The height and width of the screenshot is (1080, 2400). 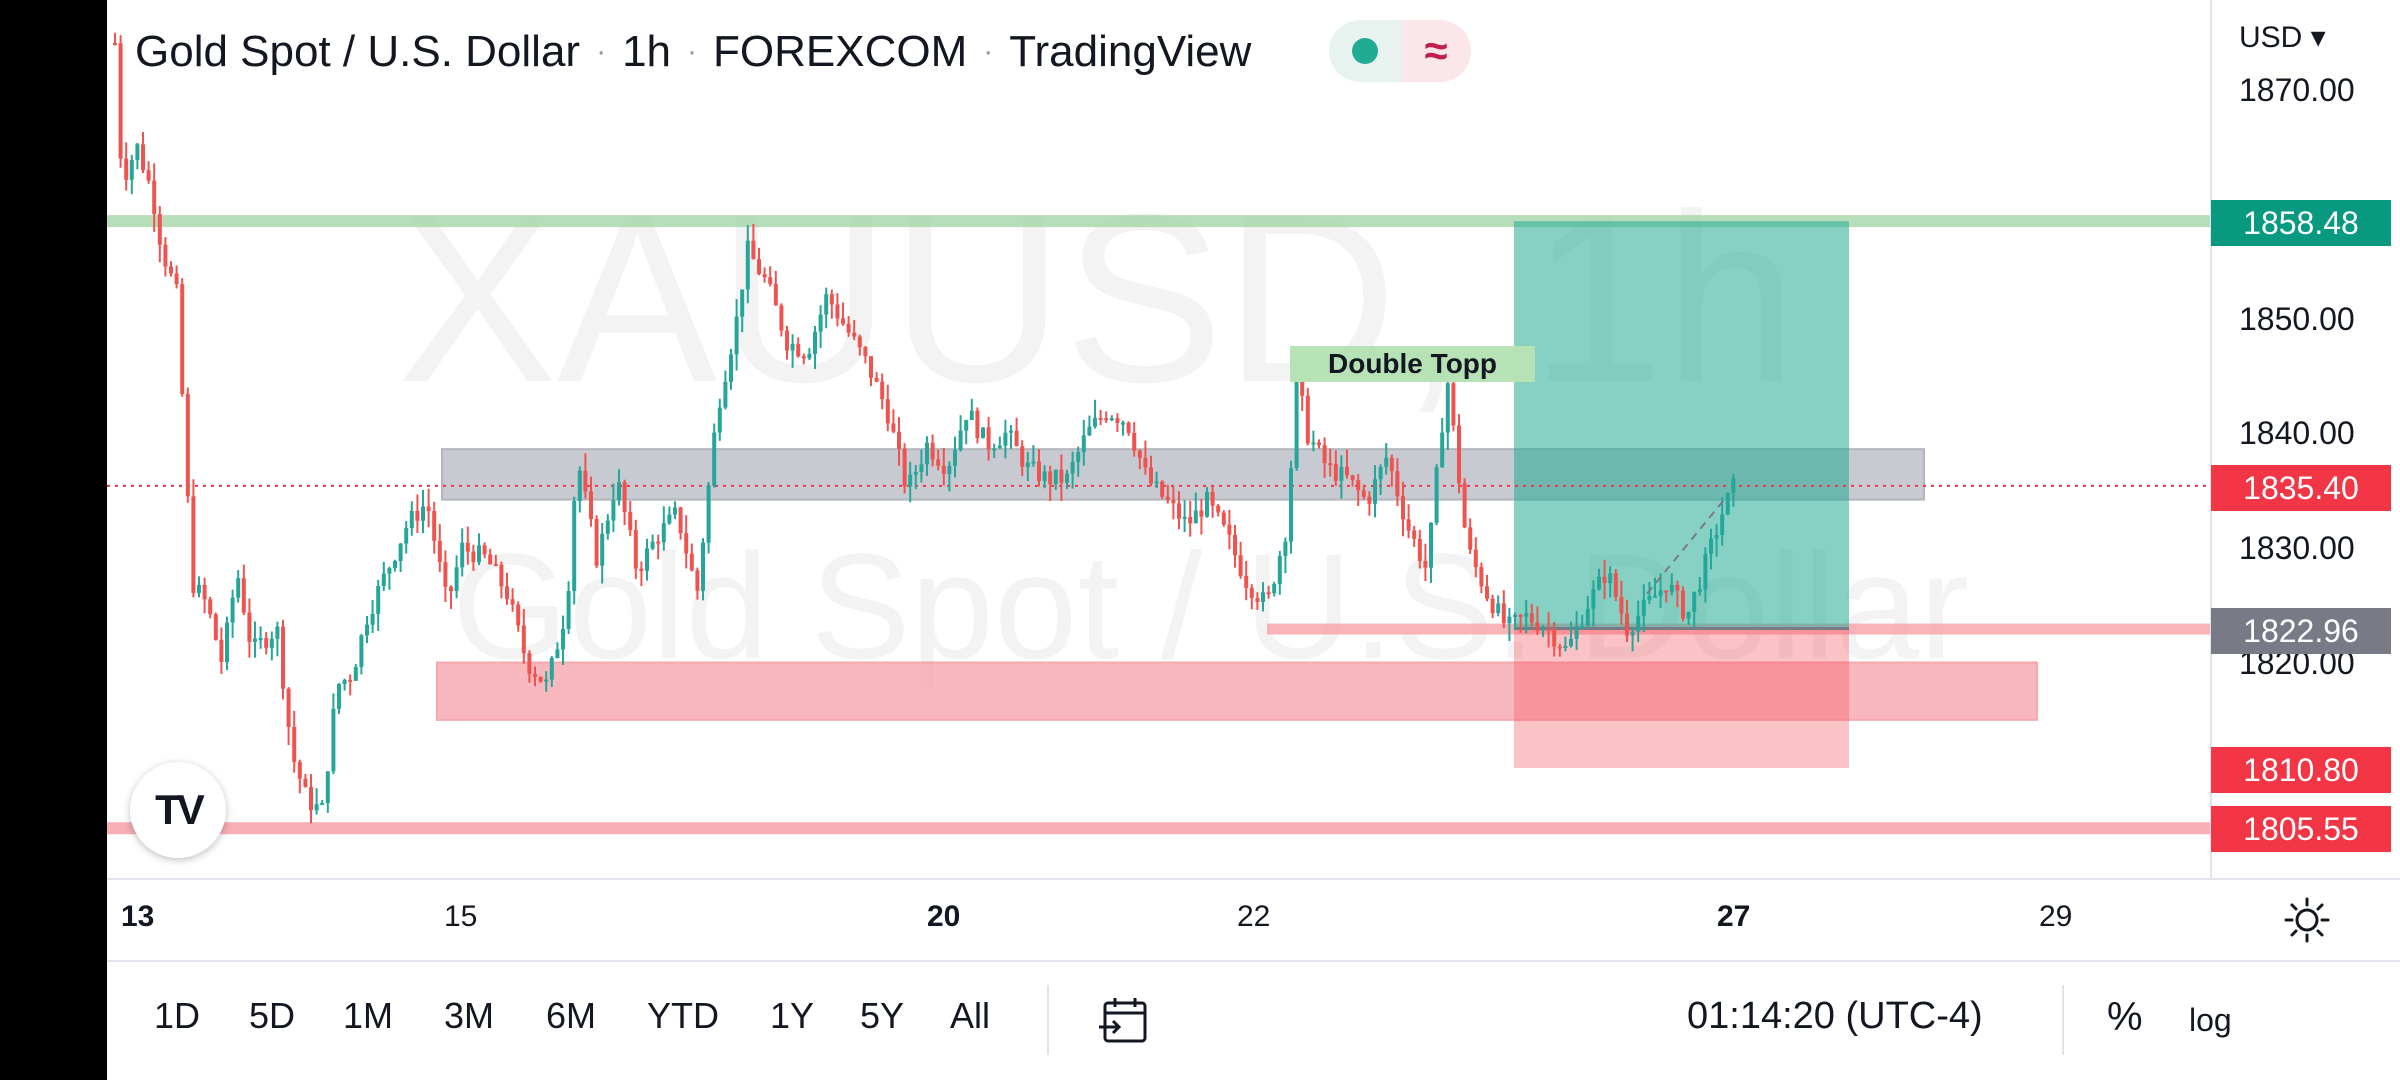 I want to click on currency-selector: USD ▾, so click(x=2282, y=37).